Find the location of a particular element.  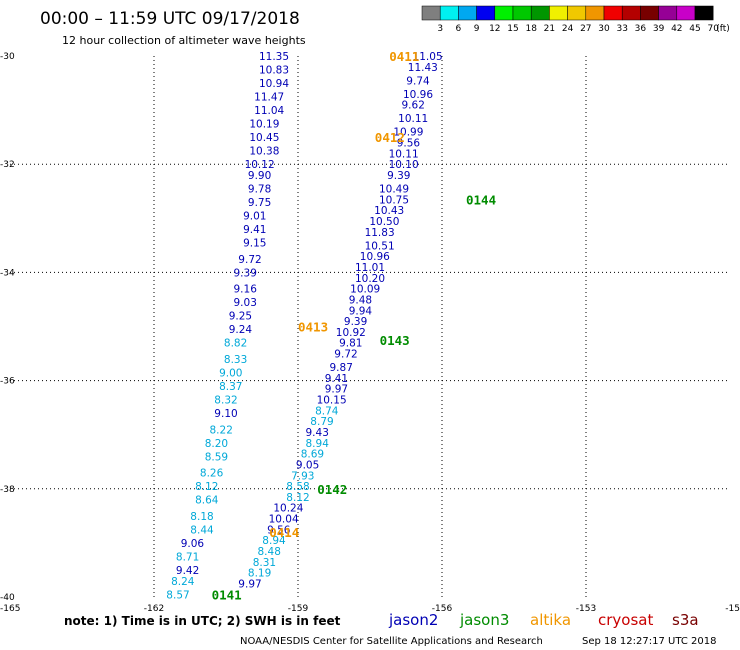

scale-label: 33 is located at coordinates (621, 29).